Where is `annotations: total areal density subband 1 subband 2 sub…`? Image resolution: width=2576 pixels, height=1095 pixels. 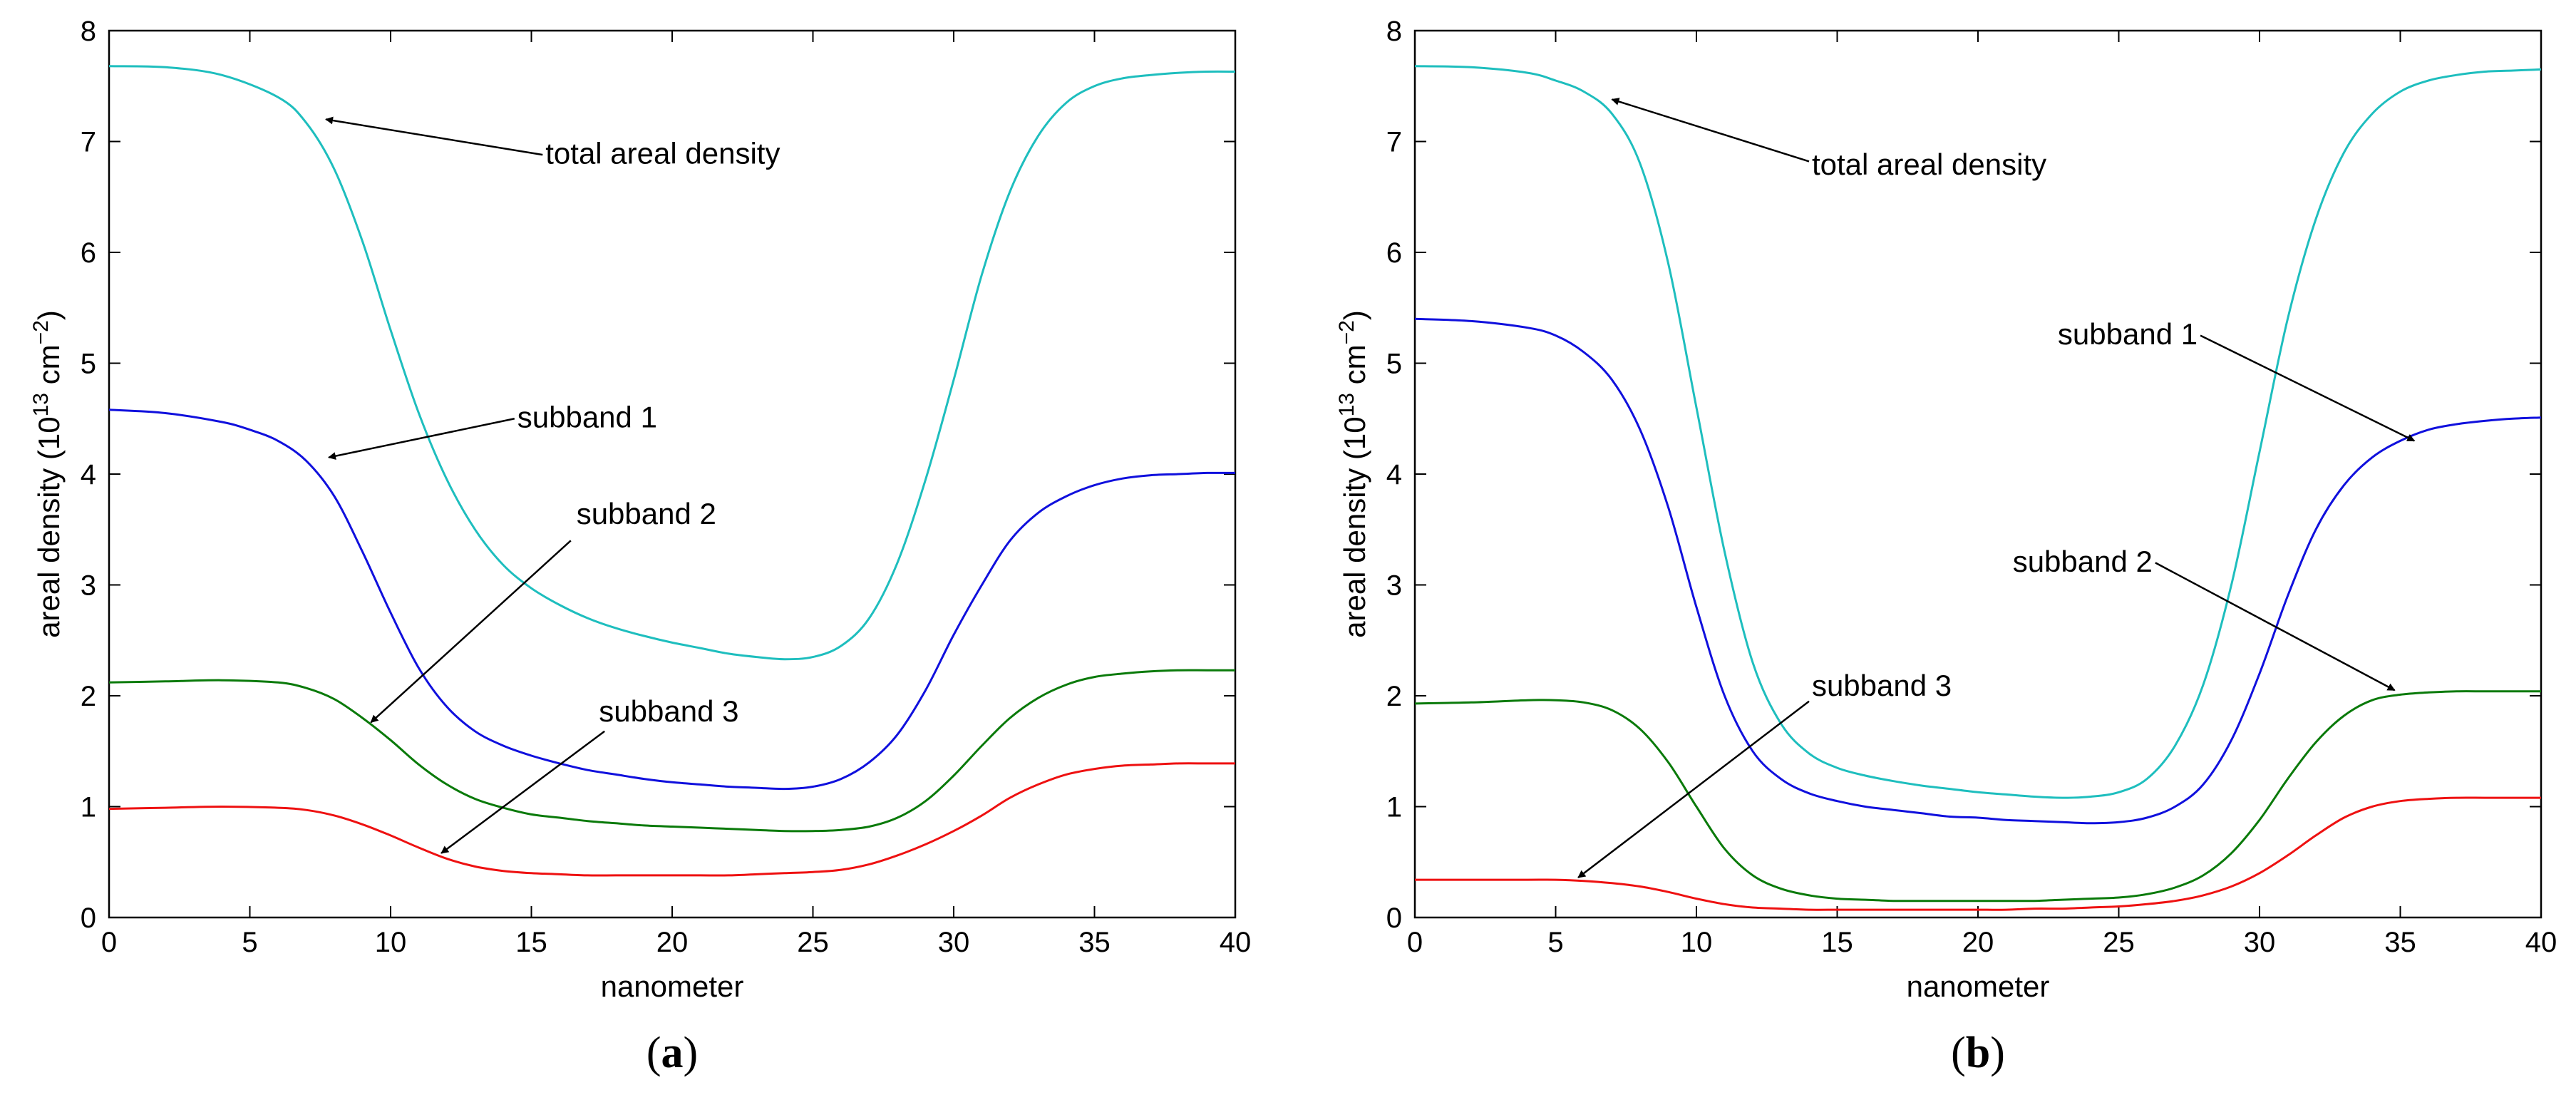 annotations: total areal density subband 1 subband 2 sub… is located at coordinates (552, 485).